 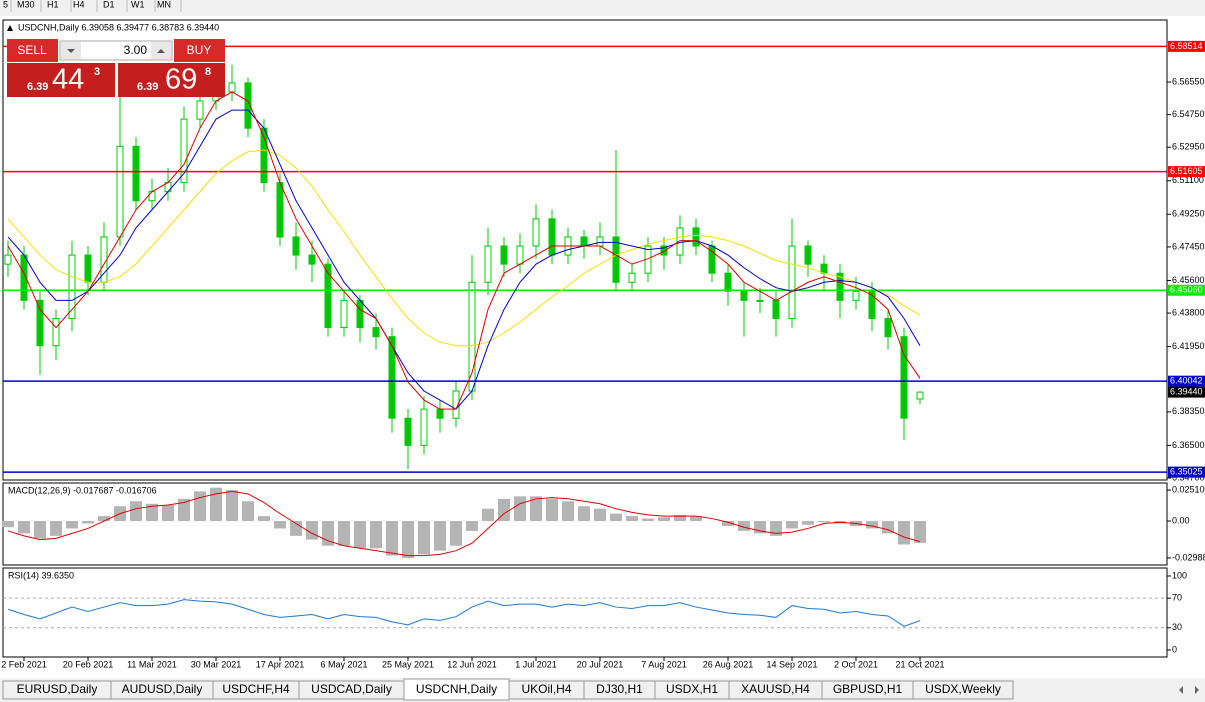 What do you see at coordinates (138, 4) in the screenshot?
I see `timeframe-button: W1` at bounding box center [138, 4].